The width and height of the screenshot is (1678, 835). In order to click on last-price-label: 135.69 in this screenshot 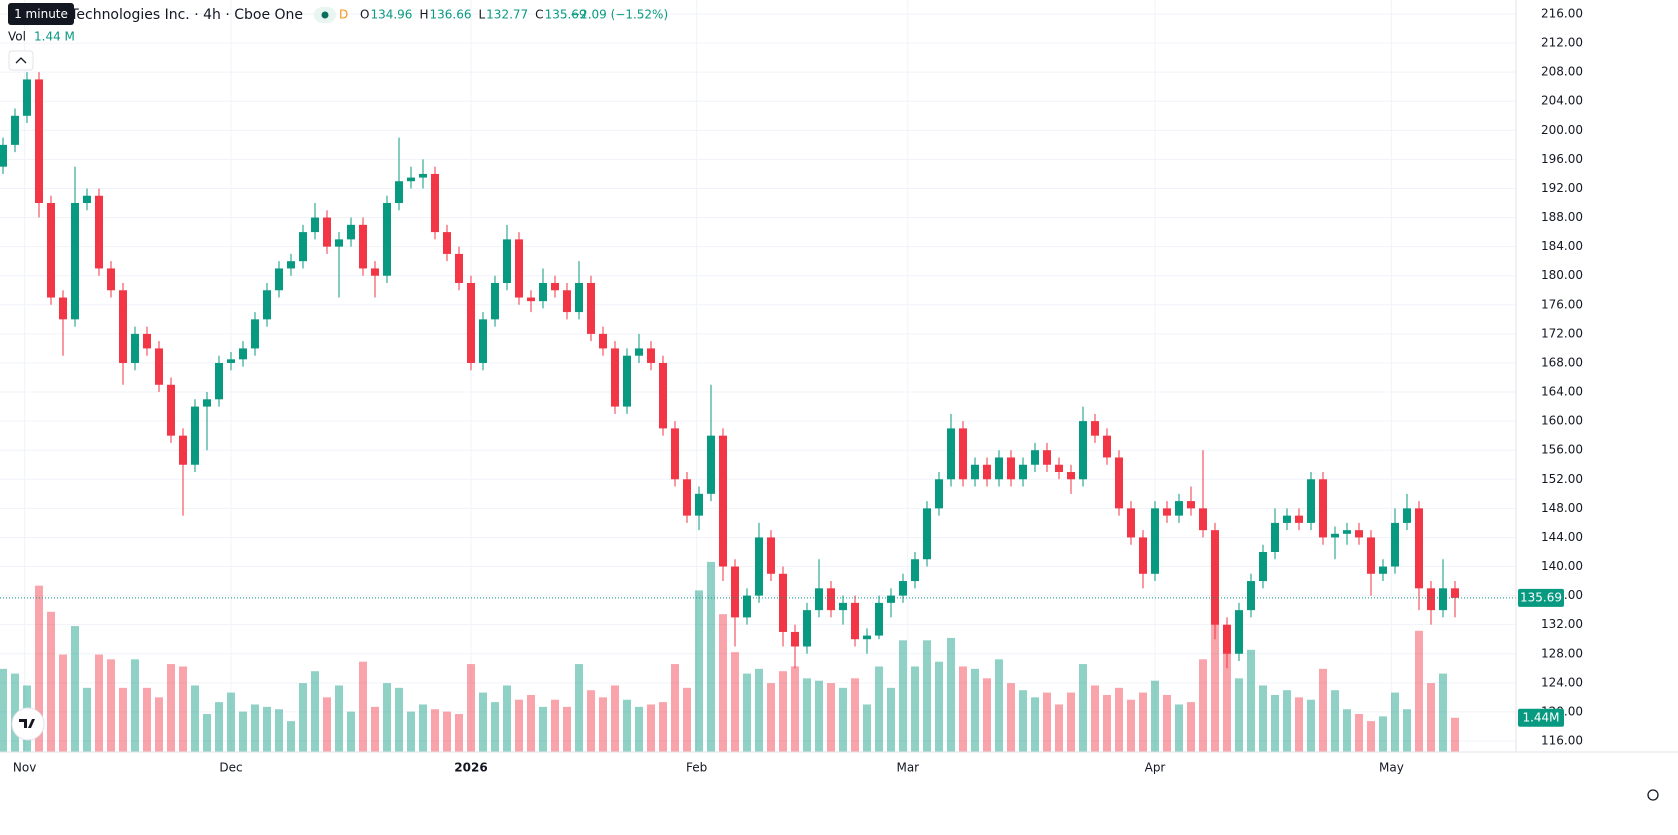, I will do `click(1541, 597)`.